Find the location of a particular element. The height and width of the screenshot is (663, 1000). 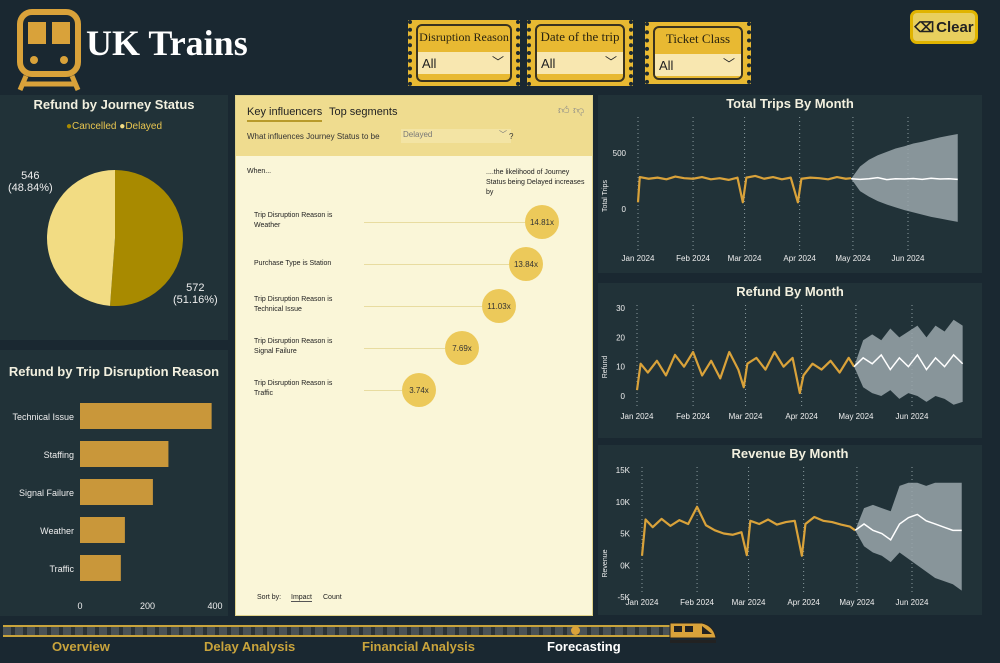

journey-status-dropdown: Delayed ﹀ is located at coordinates (456, 136).